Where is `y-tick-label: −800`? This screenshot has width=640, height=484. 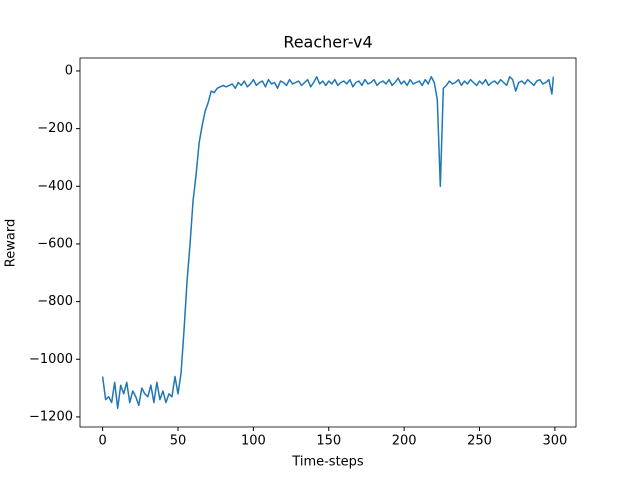 y-tick-label: −800 is located at coordinates (55, 301).